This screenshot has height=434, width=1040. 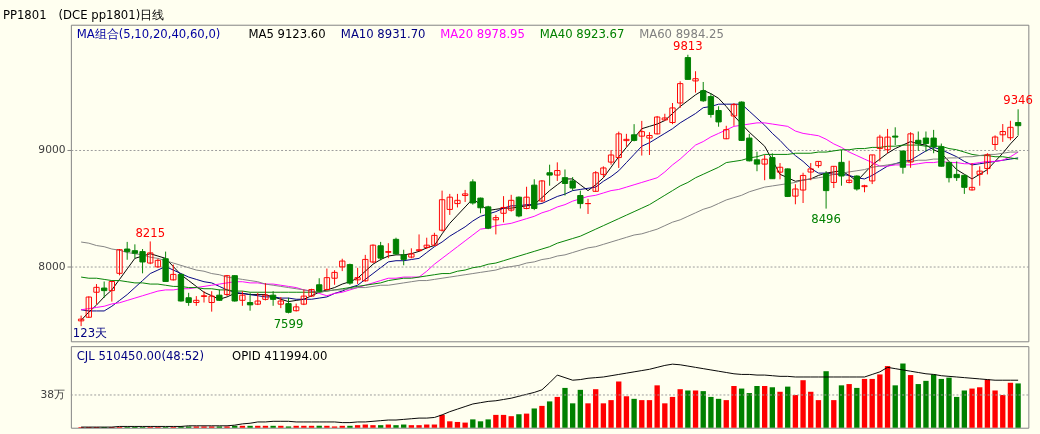 I want to click on y-tick-label: 8000, so click(x=52, y=266).